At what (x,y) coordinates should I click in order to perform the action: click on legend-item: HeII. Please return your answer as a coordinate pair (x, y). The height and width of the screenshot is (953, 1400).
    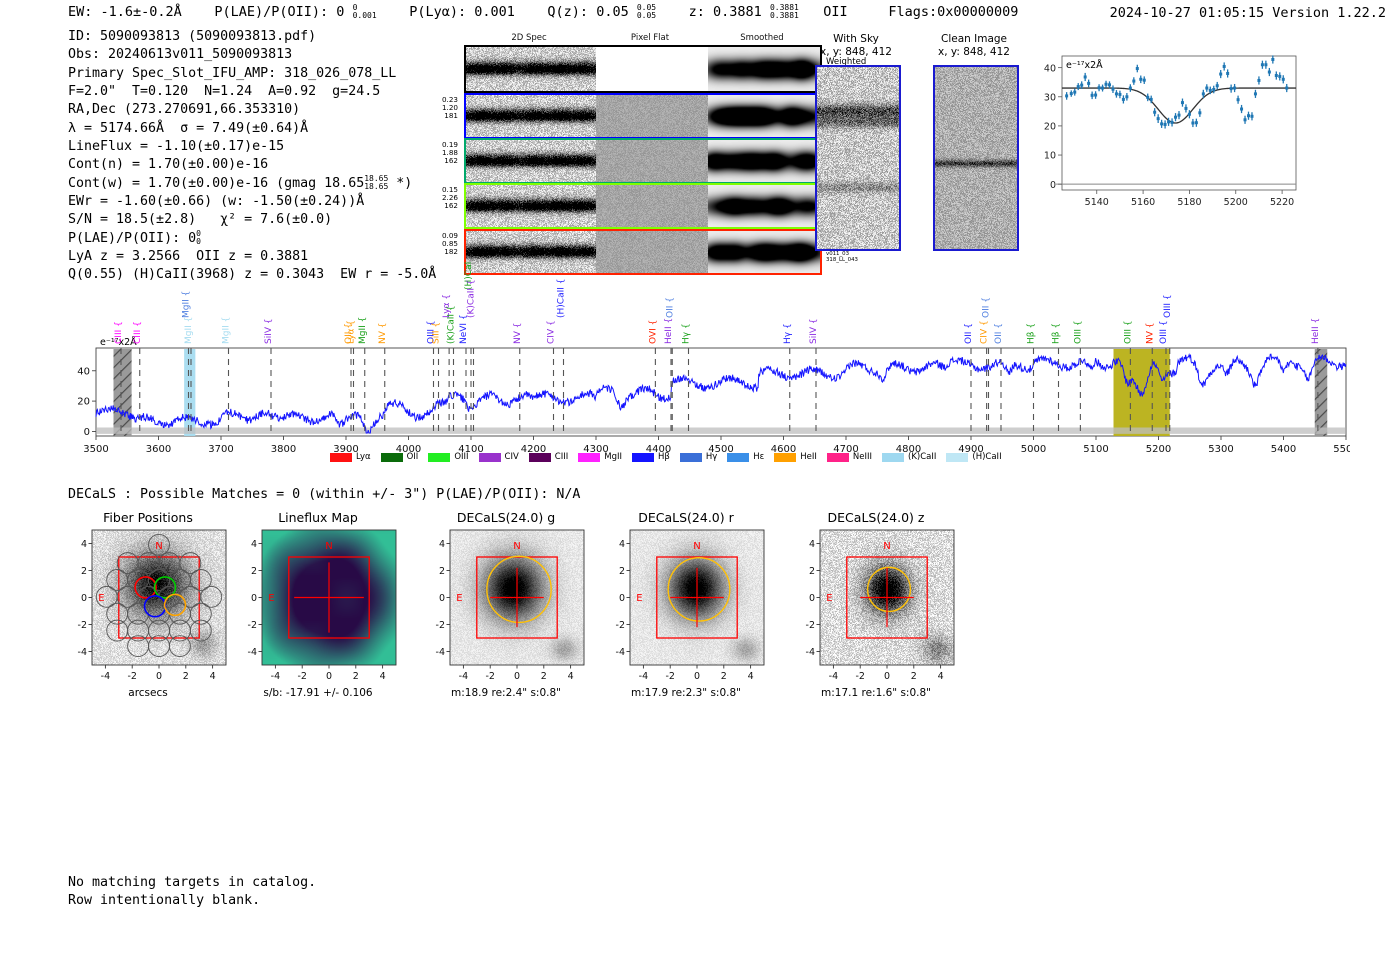
    Looking at the image, I should click on (795, 457).